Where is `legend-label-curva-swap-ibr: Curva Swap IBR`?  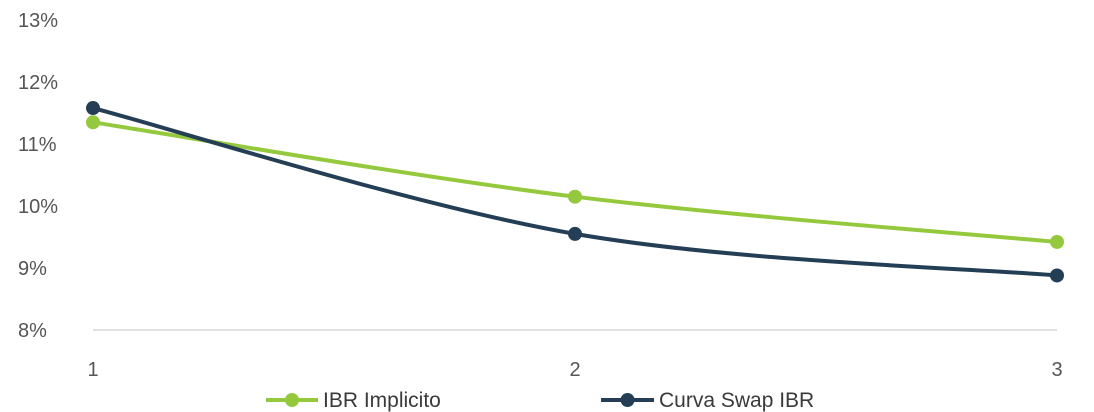
legend-label-curva-swap-ibr: Curva Swap IBR is located at coordinates (736, 400).